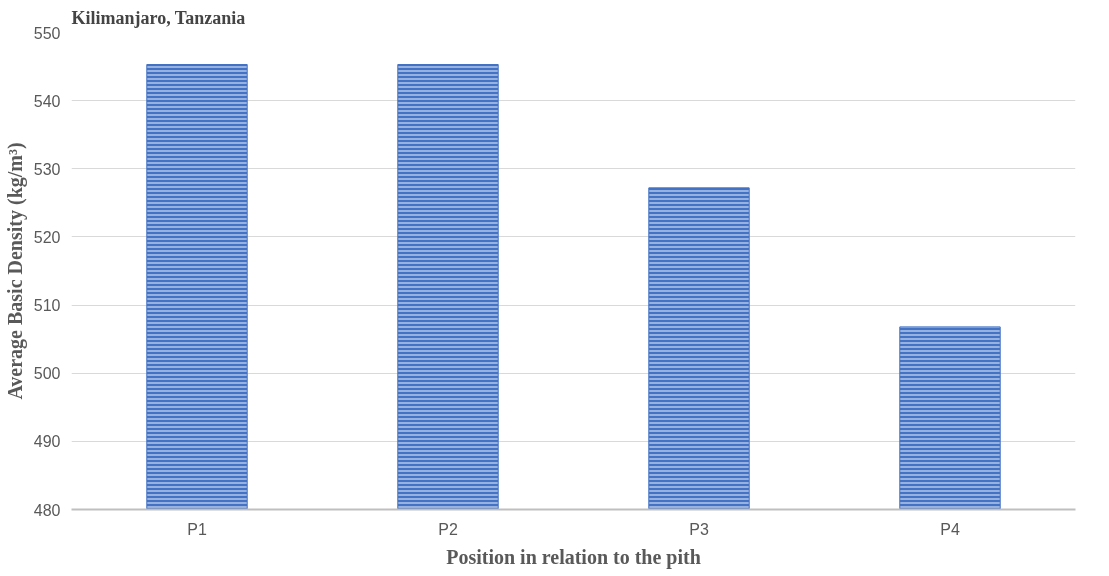 The height and width of the screenshot is (576, 1109). What do you see at coordinates (197, 529) in the screenshot?
I see `x-tick-label: P1` at bounding box center [197, 529].